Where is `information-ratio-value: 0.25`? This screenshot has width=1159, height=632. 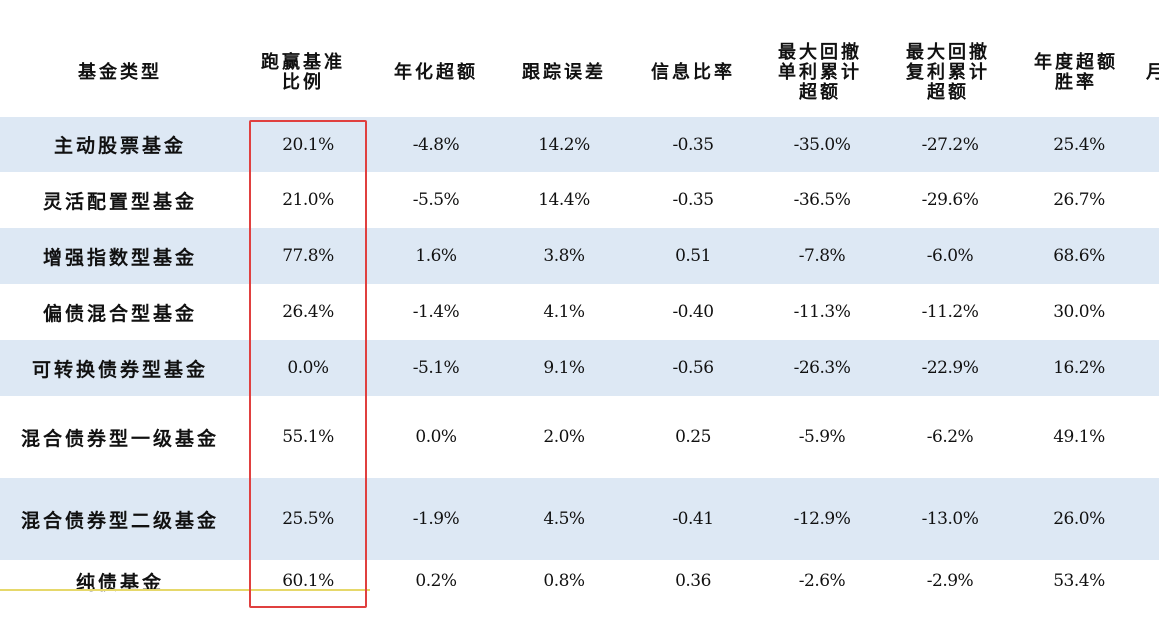 information-ratio-value: 0.25 is located at coordinates (693, 437).